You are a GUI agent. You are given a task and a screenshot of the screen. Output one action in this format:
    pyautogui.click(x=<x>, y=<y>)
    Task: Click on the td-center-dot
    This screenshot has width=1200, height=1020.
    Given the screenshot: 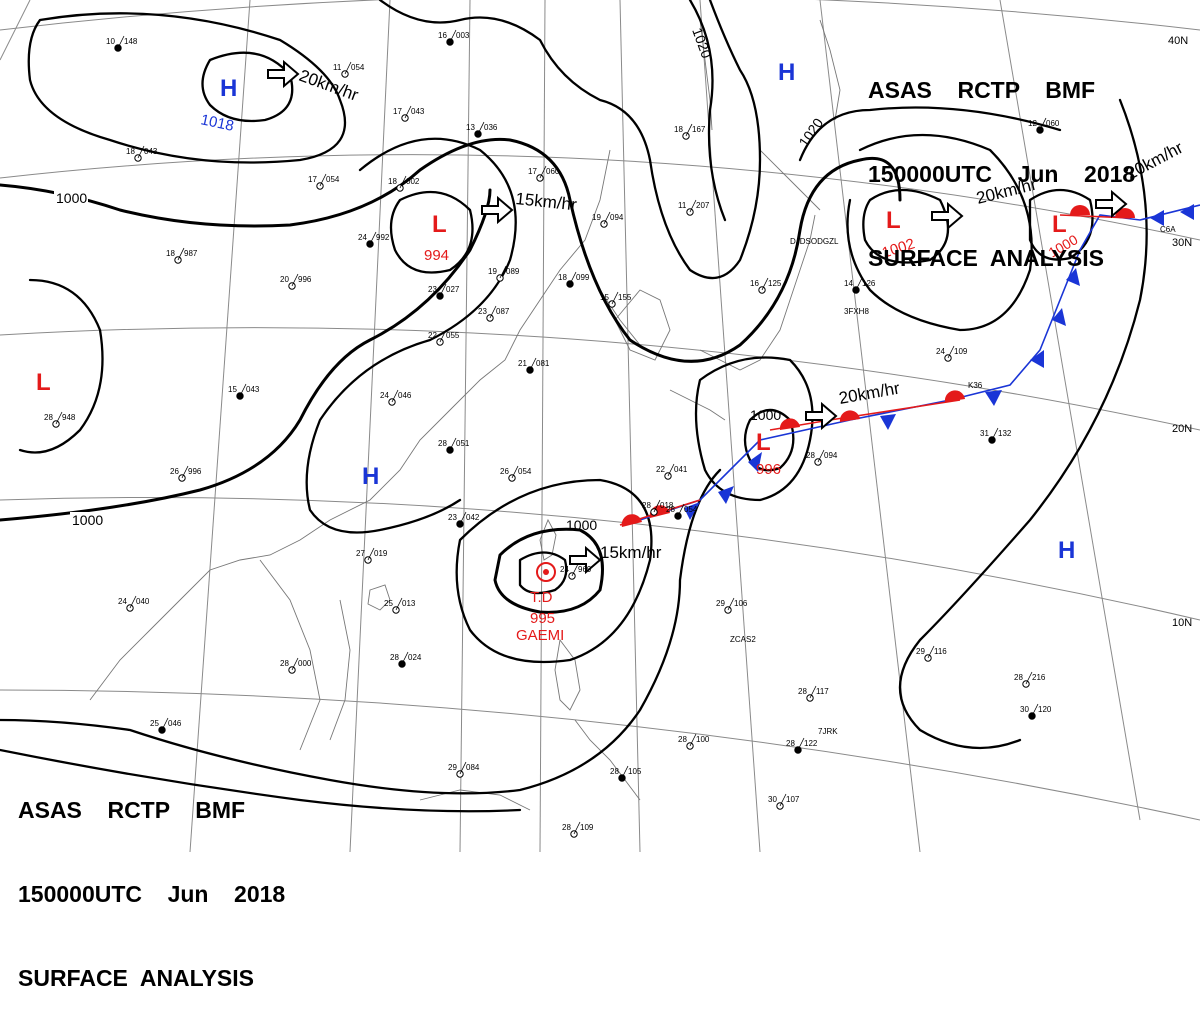 What is the action you would take?
    pyautogui.click(x=546, y=572)
    